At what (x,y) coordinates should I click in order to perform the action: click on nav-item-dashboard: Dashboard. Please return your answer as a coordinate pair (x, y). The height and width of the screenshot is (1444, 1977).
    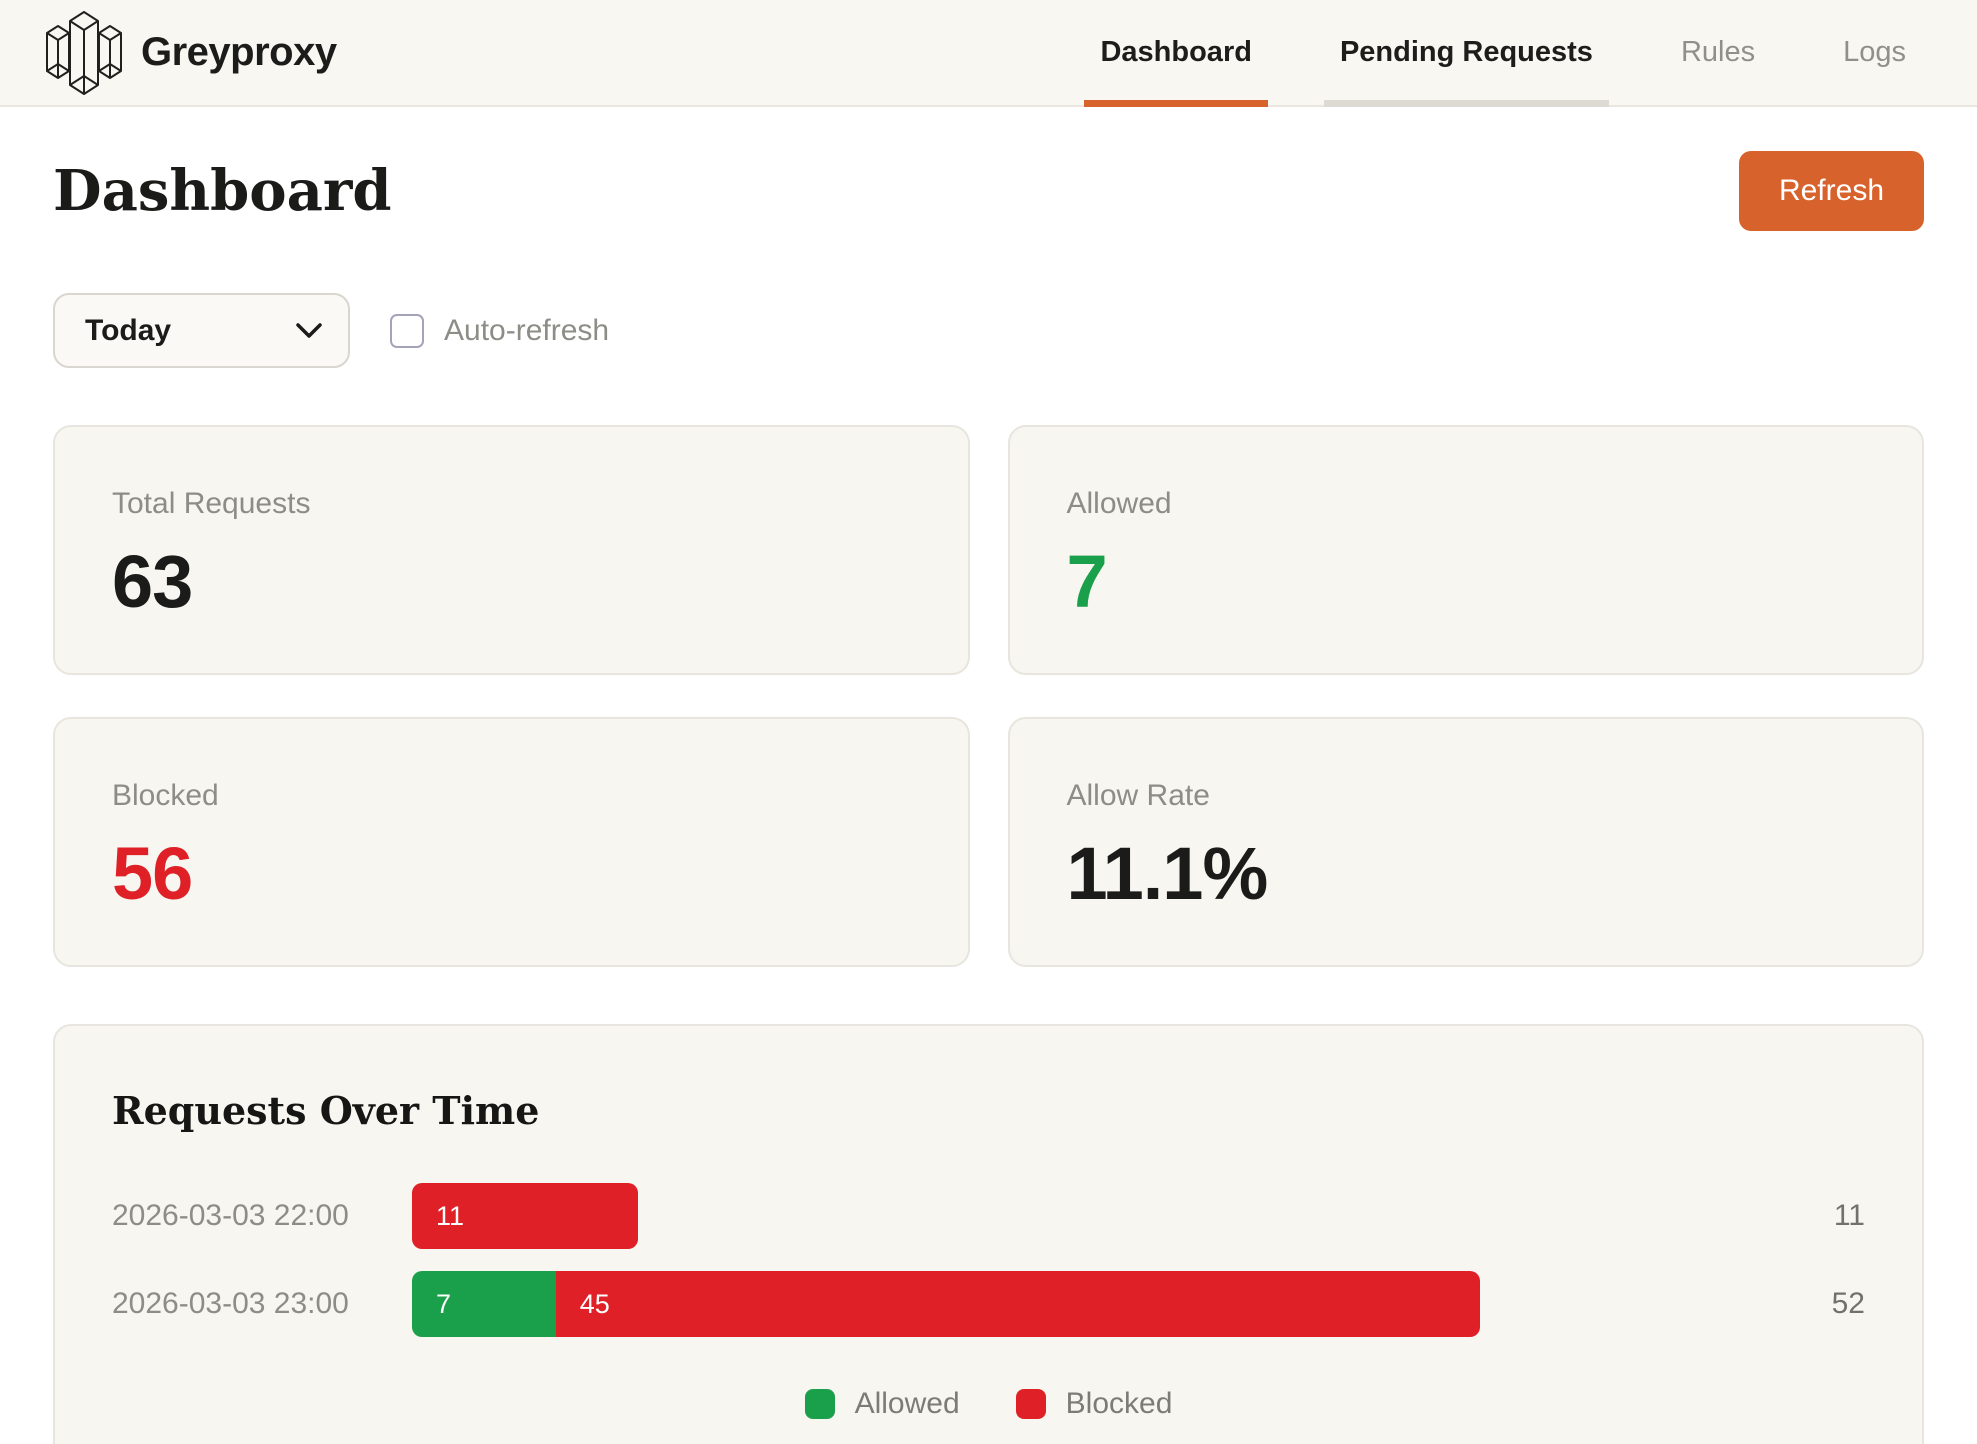
    Looking at the image, I should click on (1176, 53).